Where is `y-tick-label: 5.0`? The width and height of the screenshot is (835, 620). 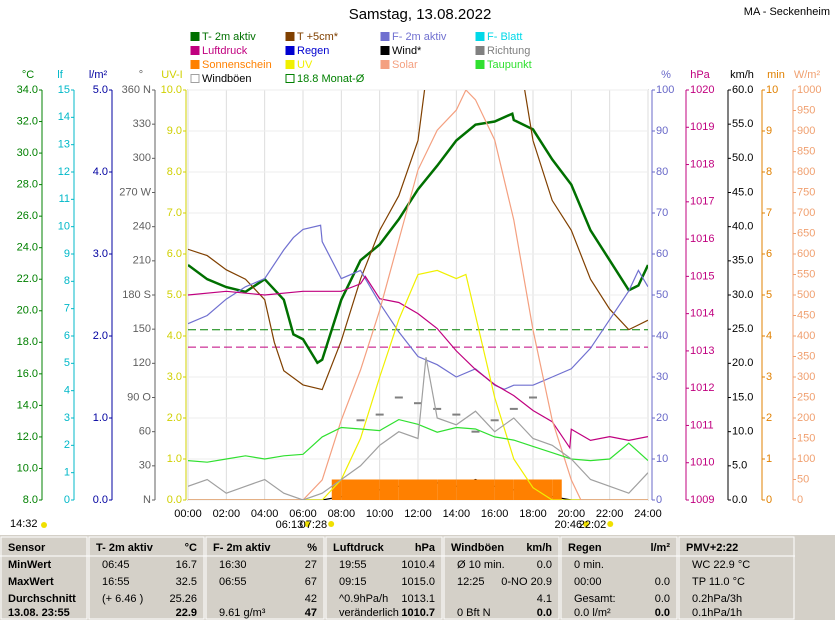 y-tick-label: 5.0 is located at coordinates (100, 90).